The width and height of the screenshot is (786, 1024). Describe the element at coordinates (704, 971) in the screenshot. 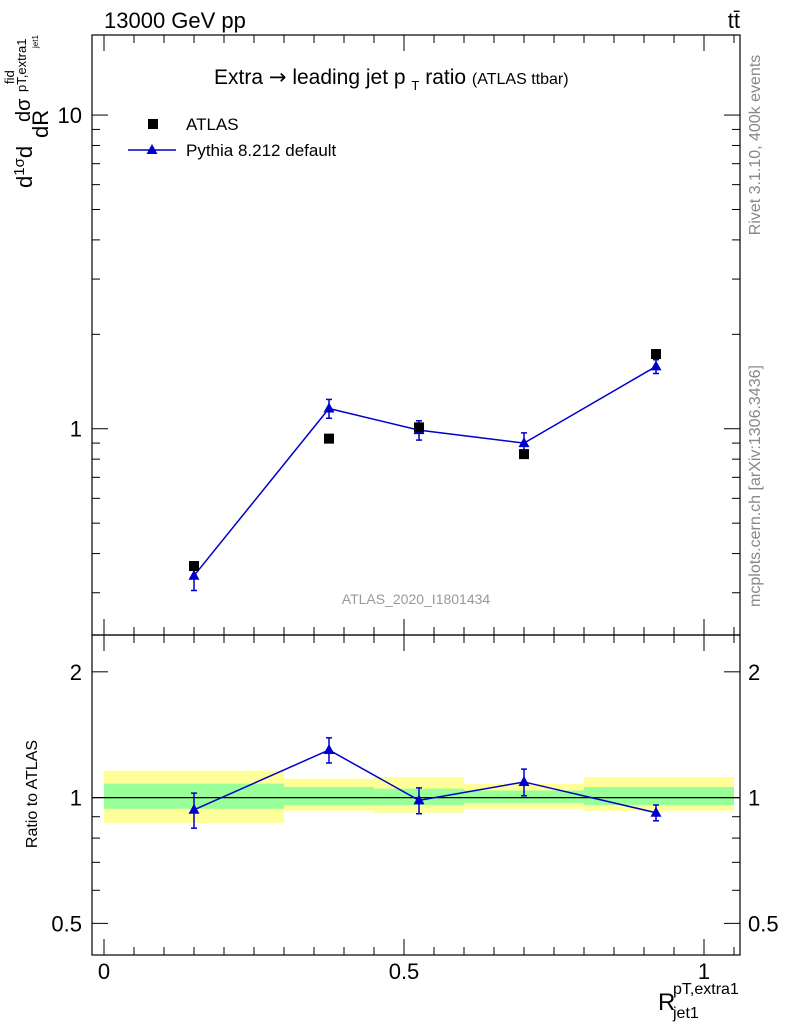

I see `x-tick-label: 1` at that location.